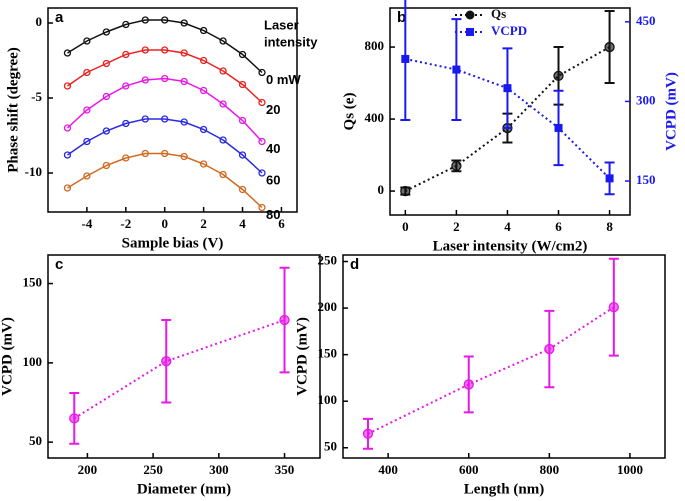 This screenshot has width=685, height=501. Describe the element at coordinates (328, 260) in the screenshot. I see `y-tick-label: 250` at that location.